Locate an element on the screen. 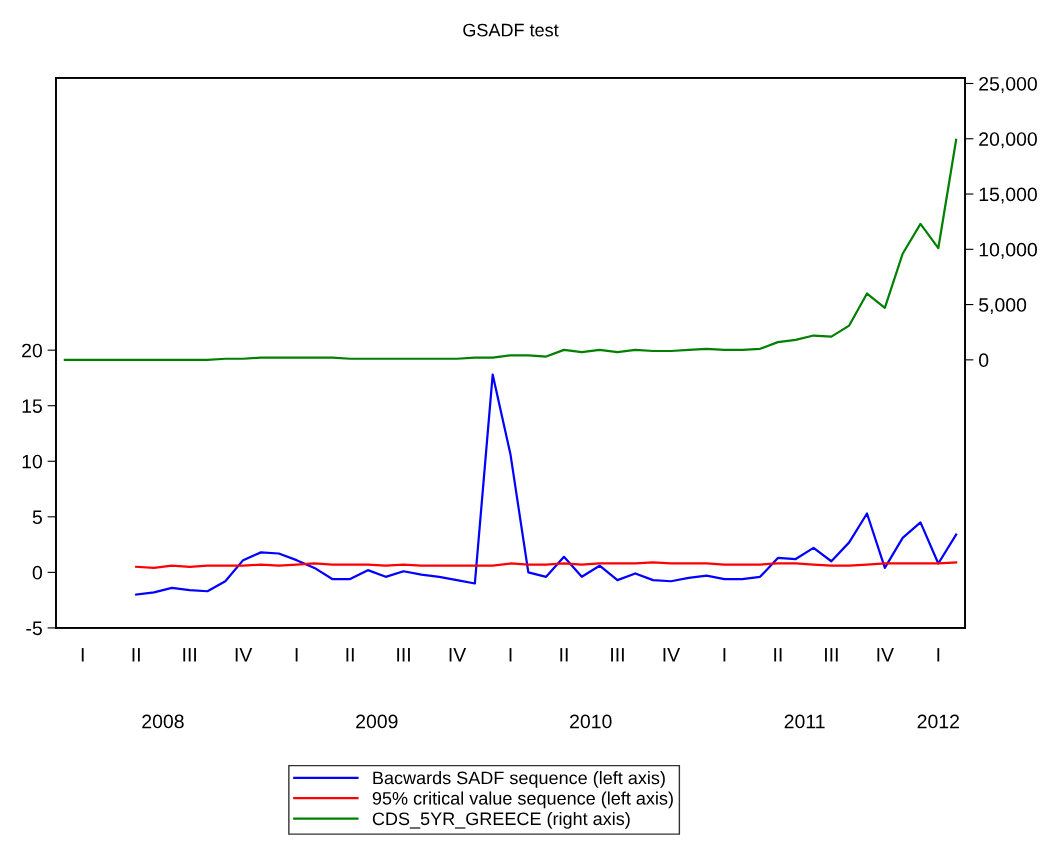 The height and width of the screenshot is (852, 1064). y2-tick-label: 20,000 is located at coordinates (1008, 140).